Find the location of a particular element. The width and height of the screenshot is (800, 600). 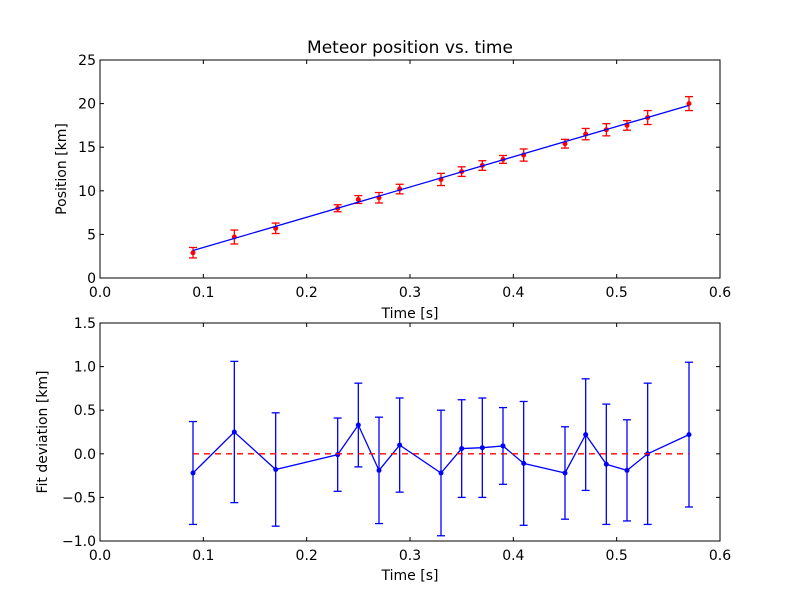

y-tick-label: 15 is located at coordinates (87, 148).